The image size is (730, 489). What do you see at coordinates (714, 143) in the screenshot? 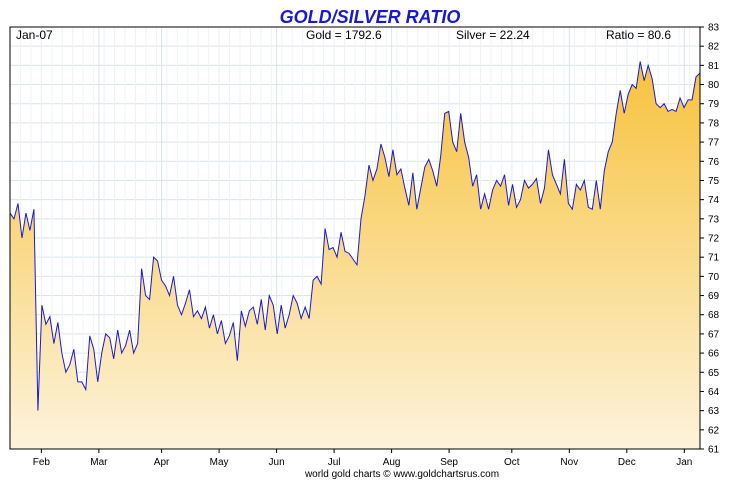
I see `y-tick-label: 77` at bounding box center [714, 143].